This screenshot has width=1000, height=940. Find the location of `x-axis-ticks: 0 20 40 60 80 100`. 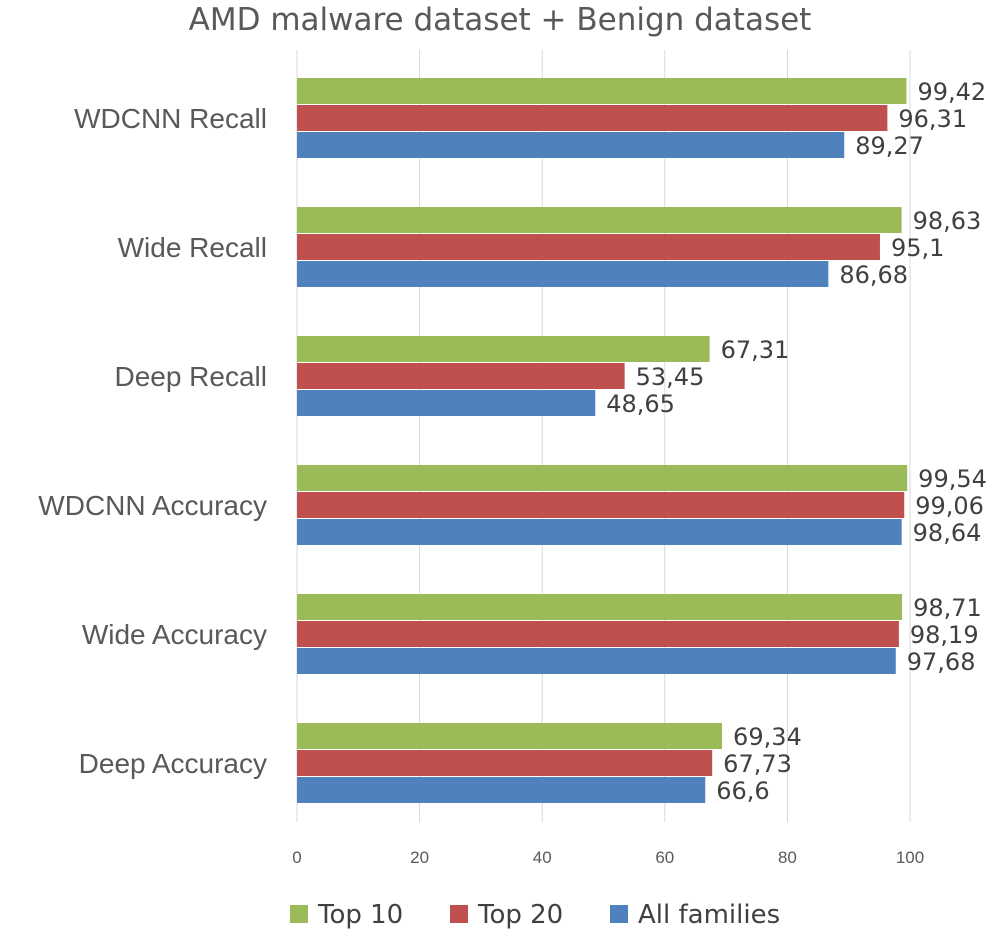

x-axis-ticks: 0 20 40 60 80 100 is located at coordinates (608, 857).